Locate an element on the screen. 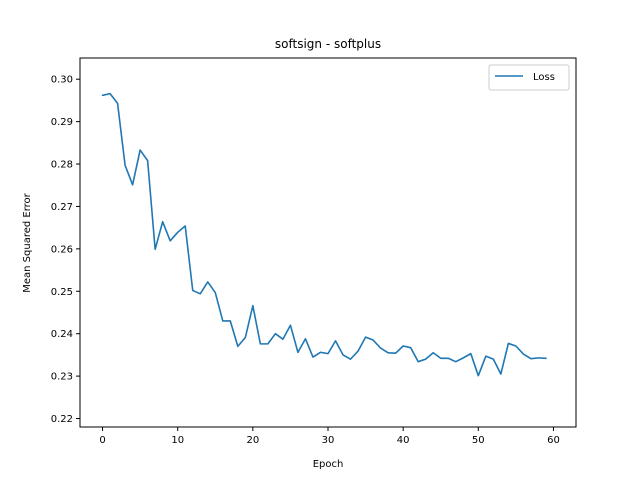  x-axis-ticks: 0 10 20 30 40 50 60 is located at coordinates (329, 436).